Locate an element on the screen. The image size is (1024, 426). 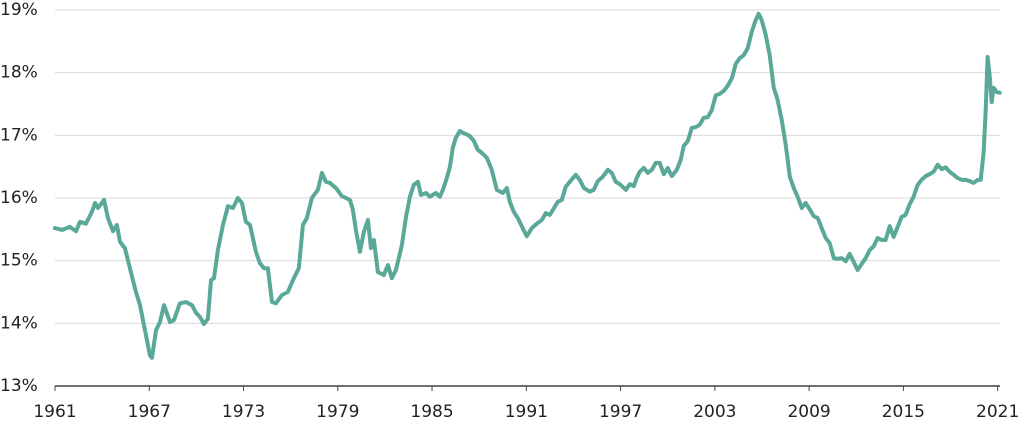
x-tick-label: 2009 is located at coordinates (808, 412).